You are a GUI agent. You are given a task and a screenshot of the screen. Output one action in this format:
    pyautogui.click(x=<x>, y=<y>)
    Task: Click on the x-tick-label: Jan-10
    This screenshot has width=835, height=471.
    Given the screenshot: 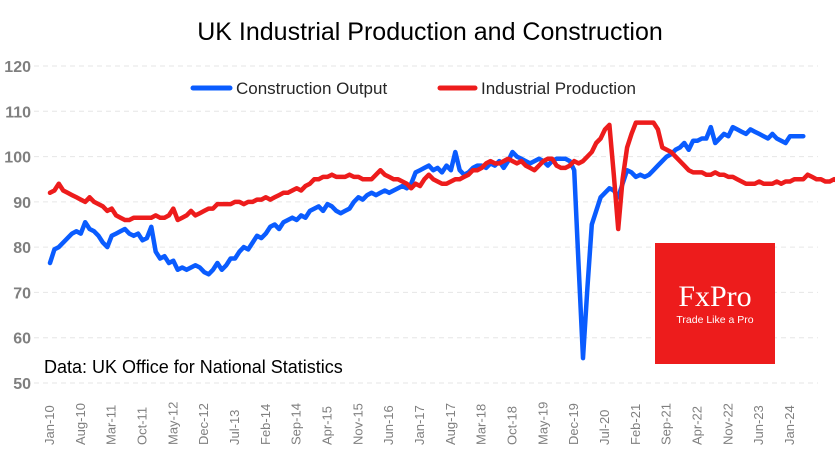 What is the action you would take?
    pyautogui.click(x=49, y=425)
    